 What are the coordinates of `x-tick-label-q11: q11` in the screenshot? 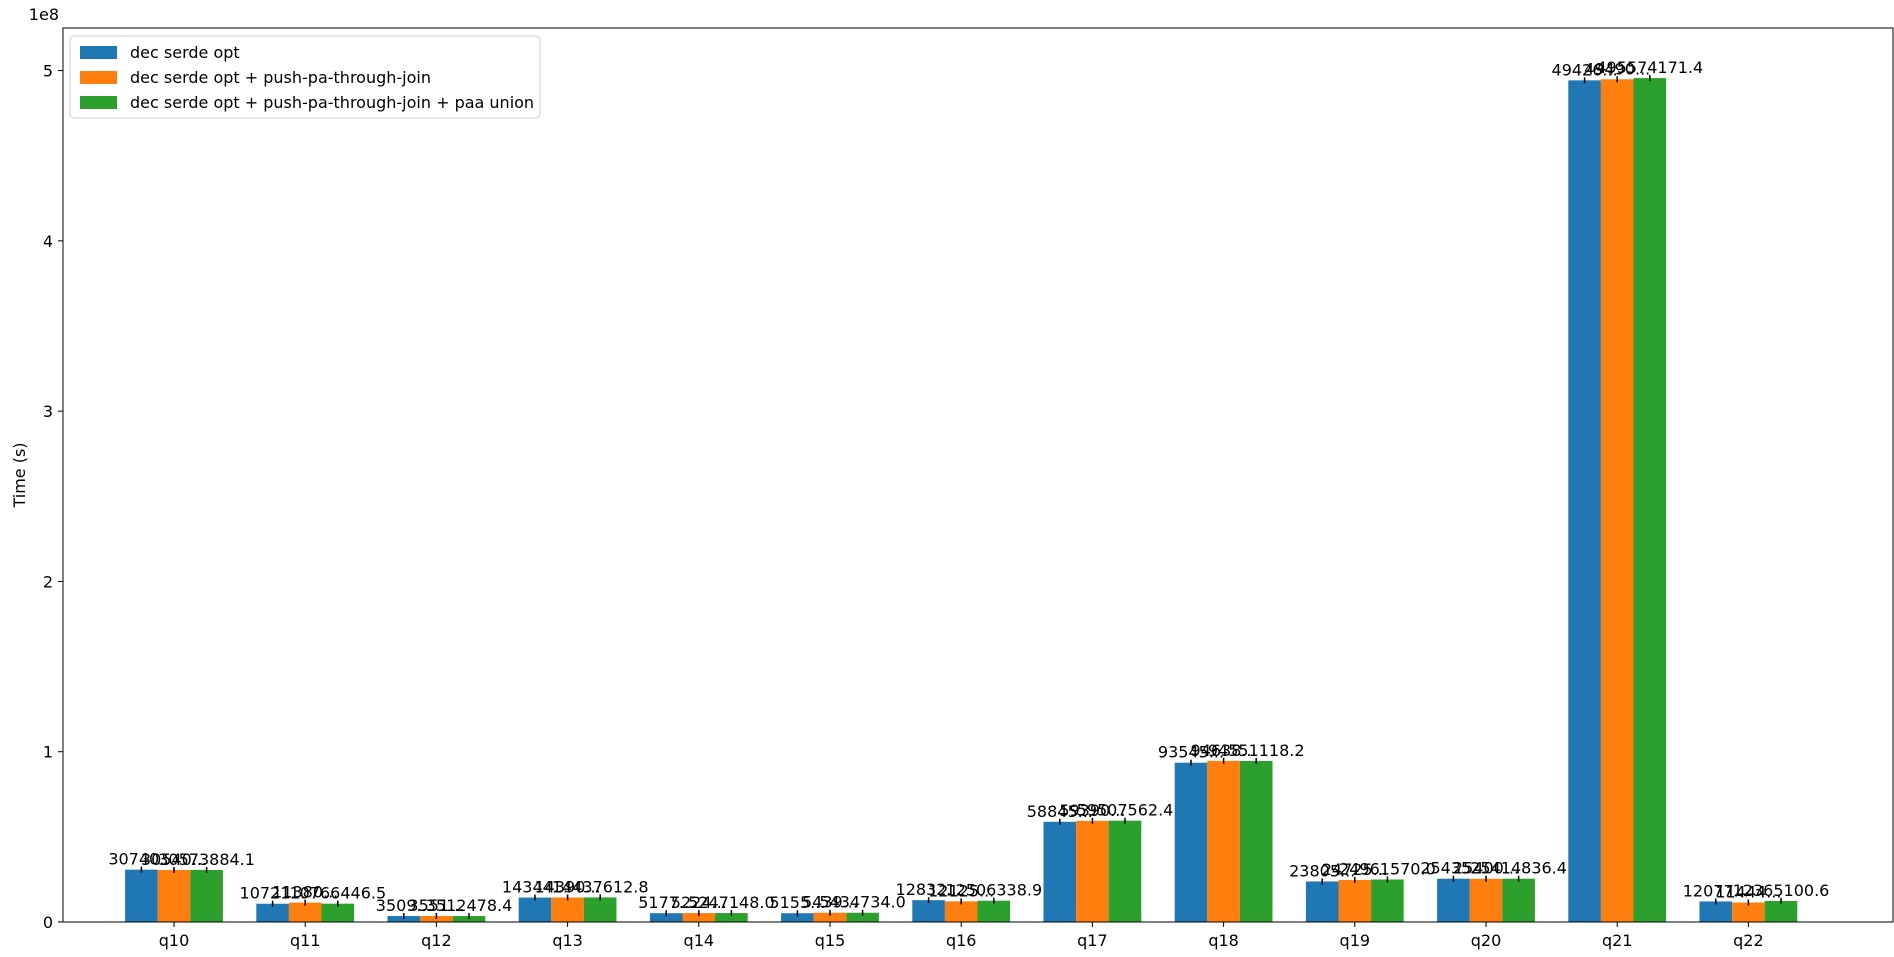 It's located at (305, 940).